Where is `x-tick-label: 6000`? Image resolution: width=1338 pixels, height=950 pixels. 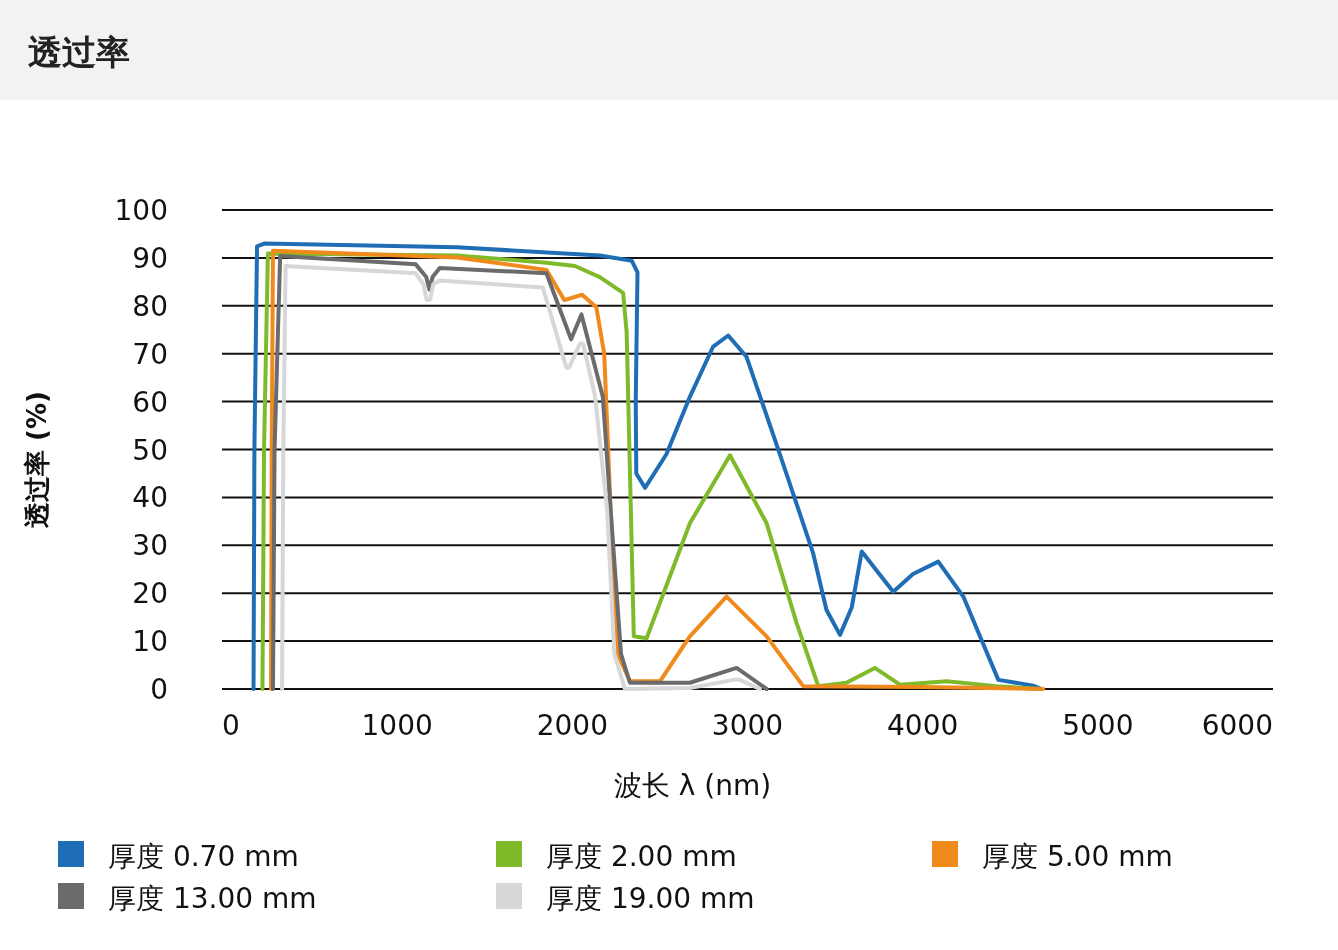
x-tick-label: 6000 is located at coordinates (1237, 725).